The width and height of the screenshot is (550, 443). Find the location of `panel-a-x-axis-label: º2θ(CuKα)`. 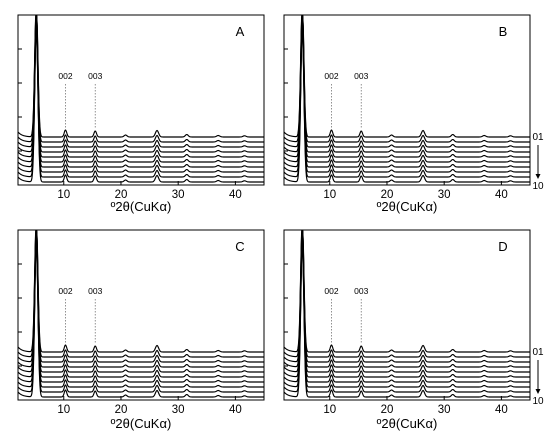

panel-a-x-axis-label: º2θ(CuKα) is located at coordinates (141, 206).